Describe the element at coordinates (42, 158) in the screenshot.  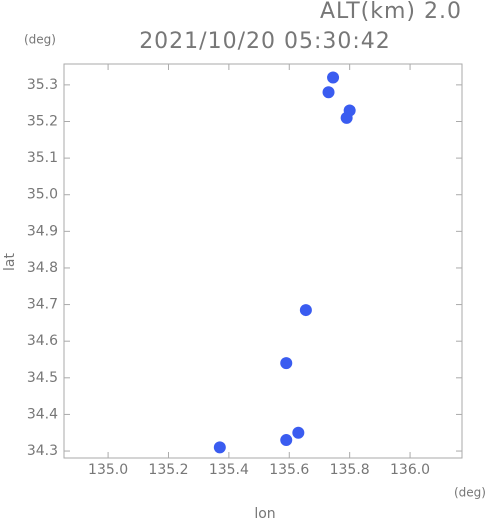
I see `y-tick-label: 35.1` at that location.